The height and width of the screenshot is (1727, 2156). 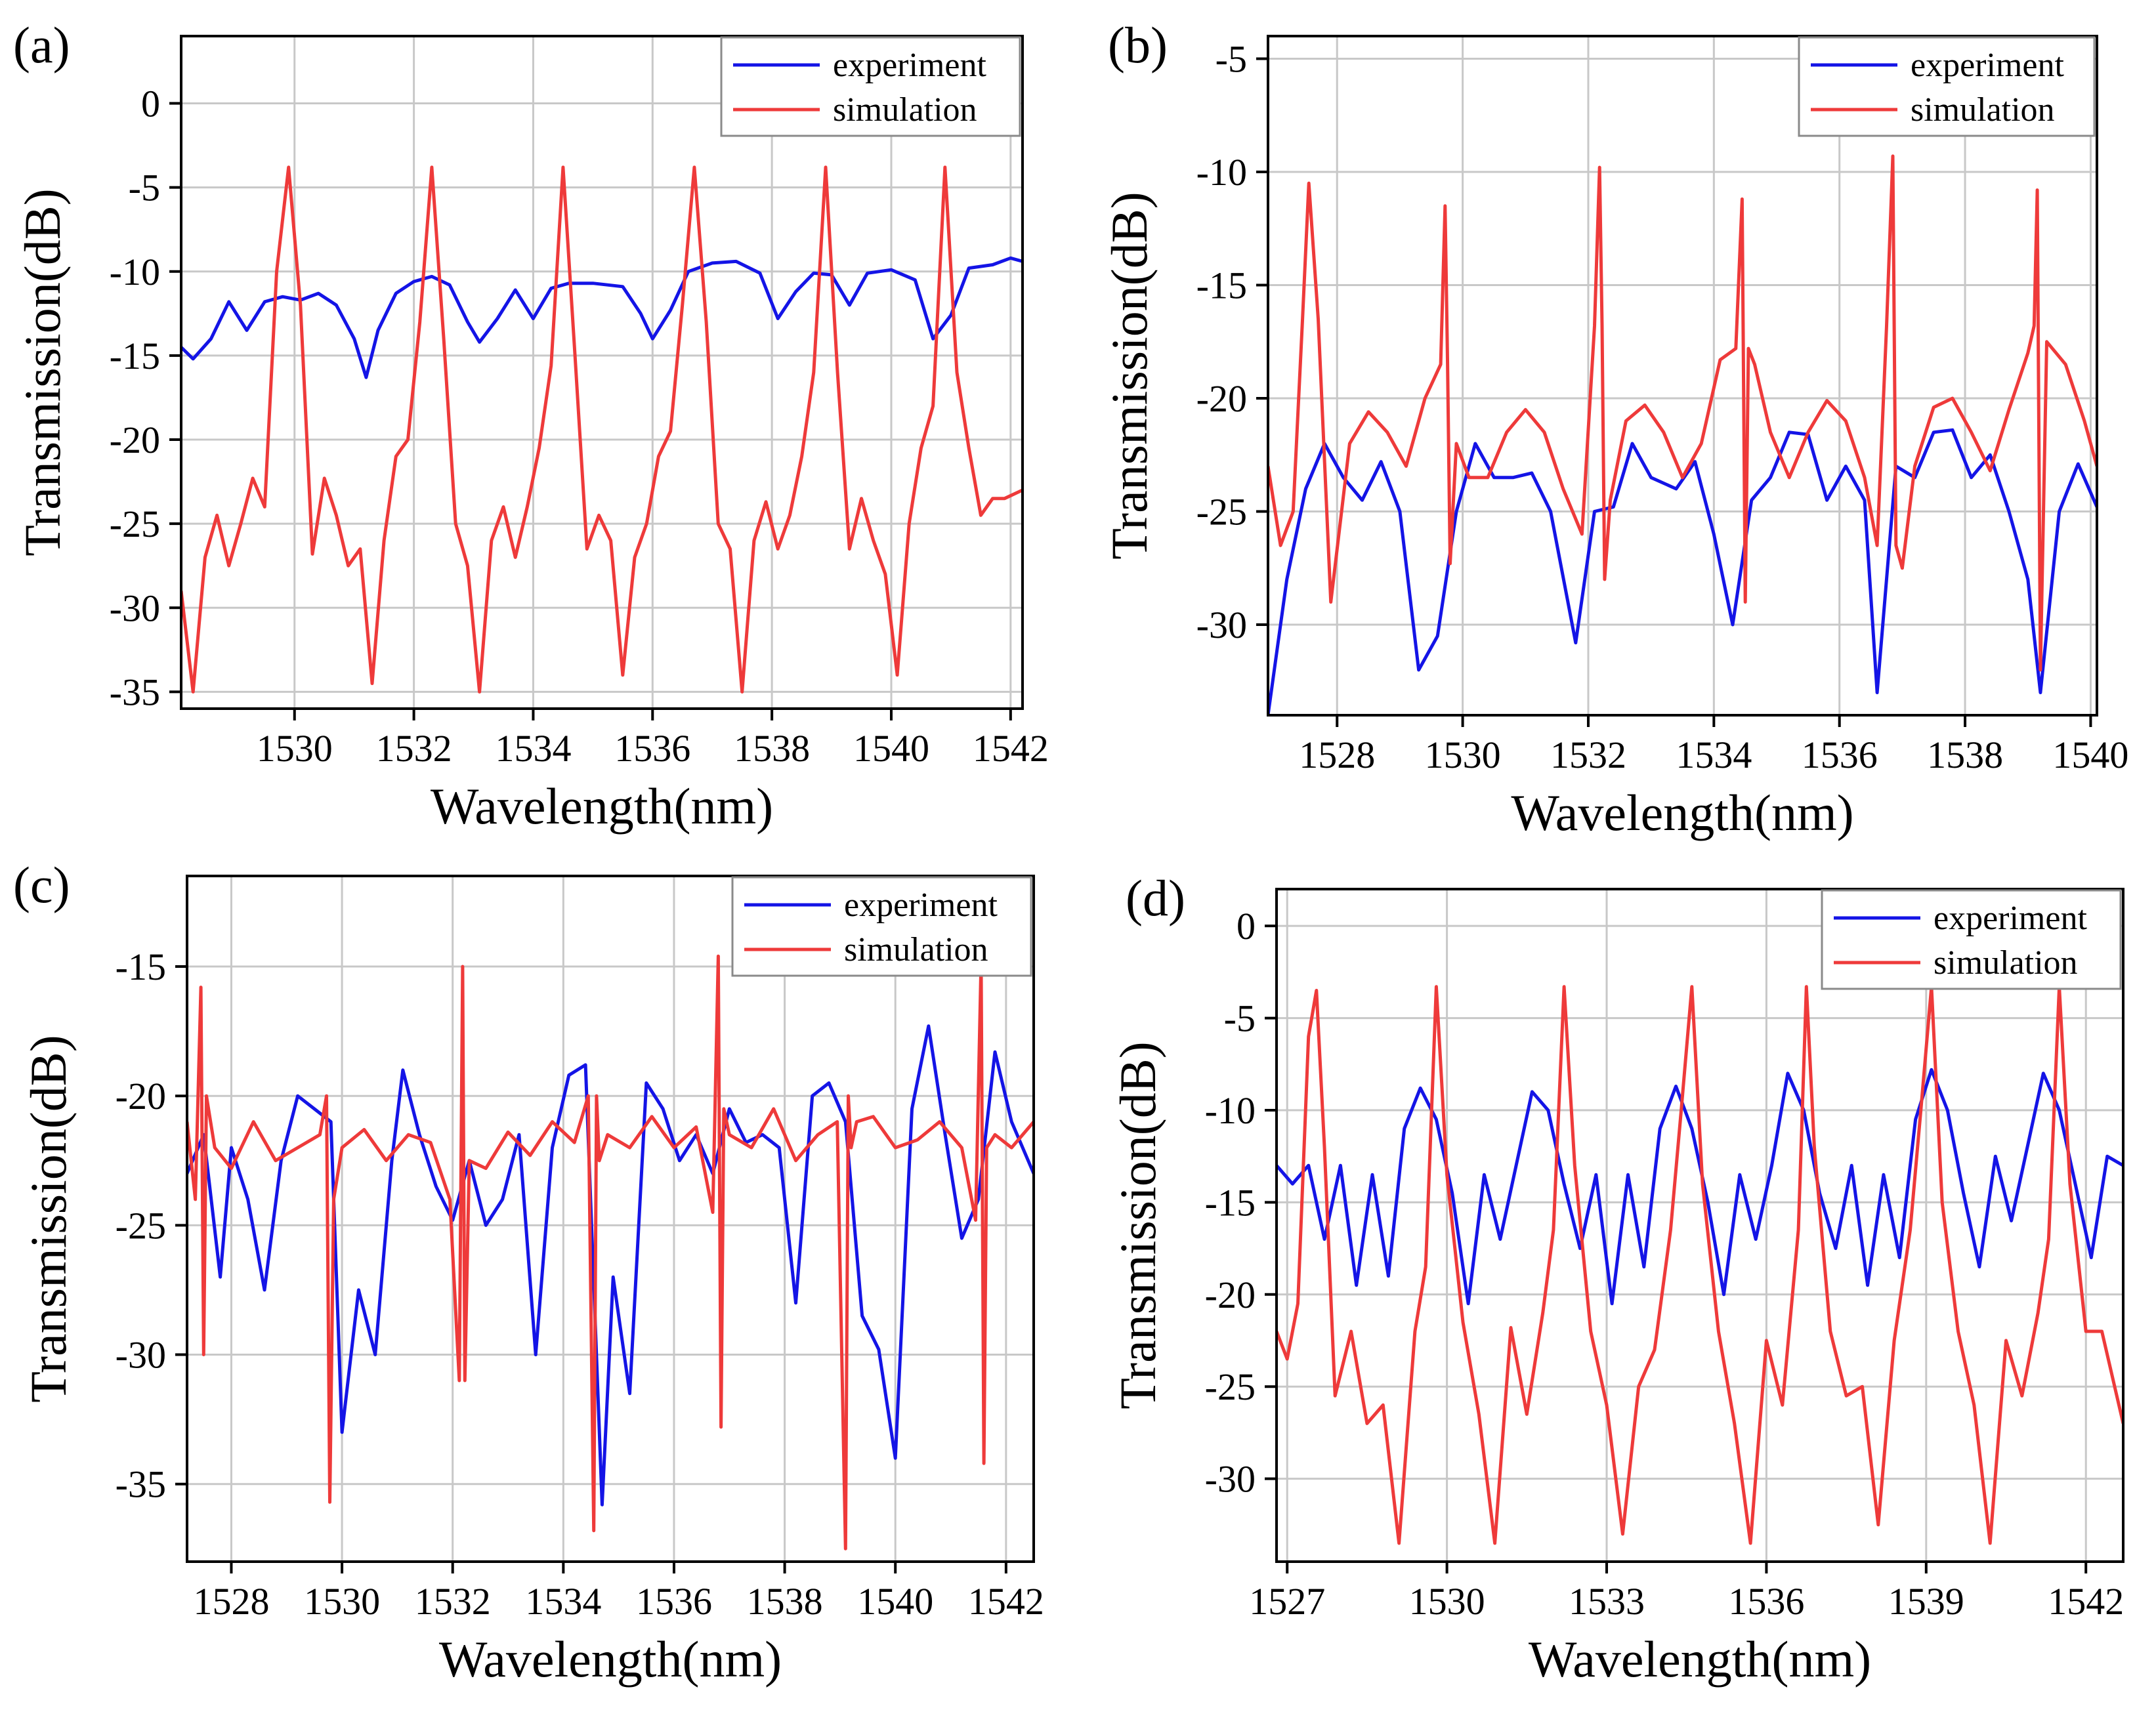 I want to click on x-tick-label: 1527, so click(x=1287, y=1601).